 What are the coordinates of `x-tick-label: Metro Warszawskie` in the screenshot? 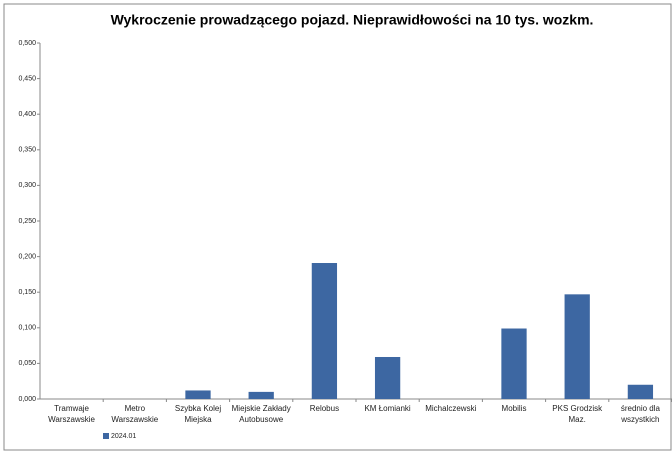 It's located at (134, 414).